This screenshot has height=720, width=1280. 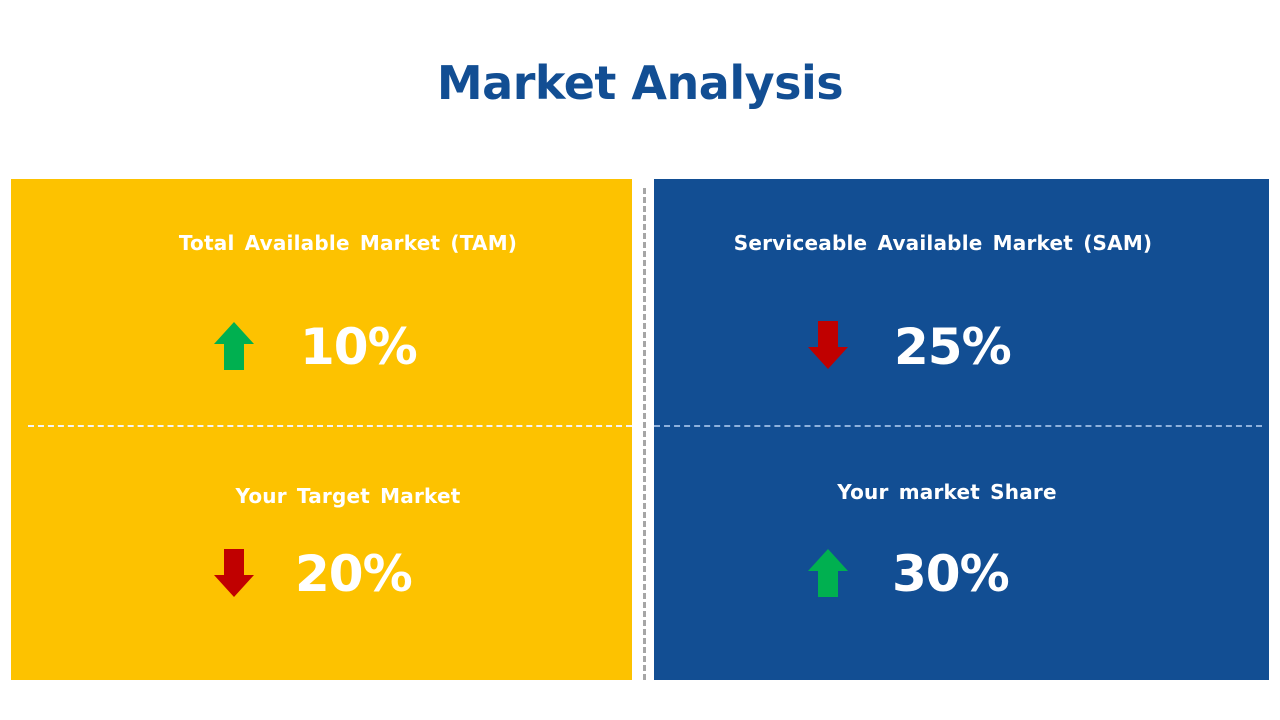 What do you see at coordinates (354, 574) in the screenshot?
I see `target-market-value: 20%` at bounding box center [354, 574].